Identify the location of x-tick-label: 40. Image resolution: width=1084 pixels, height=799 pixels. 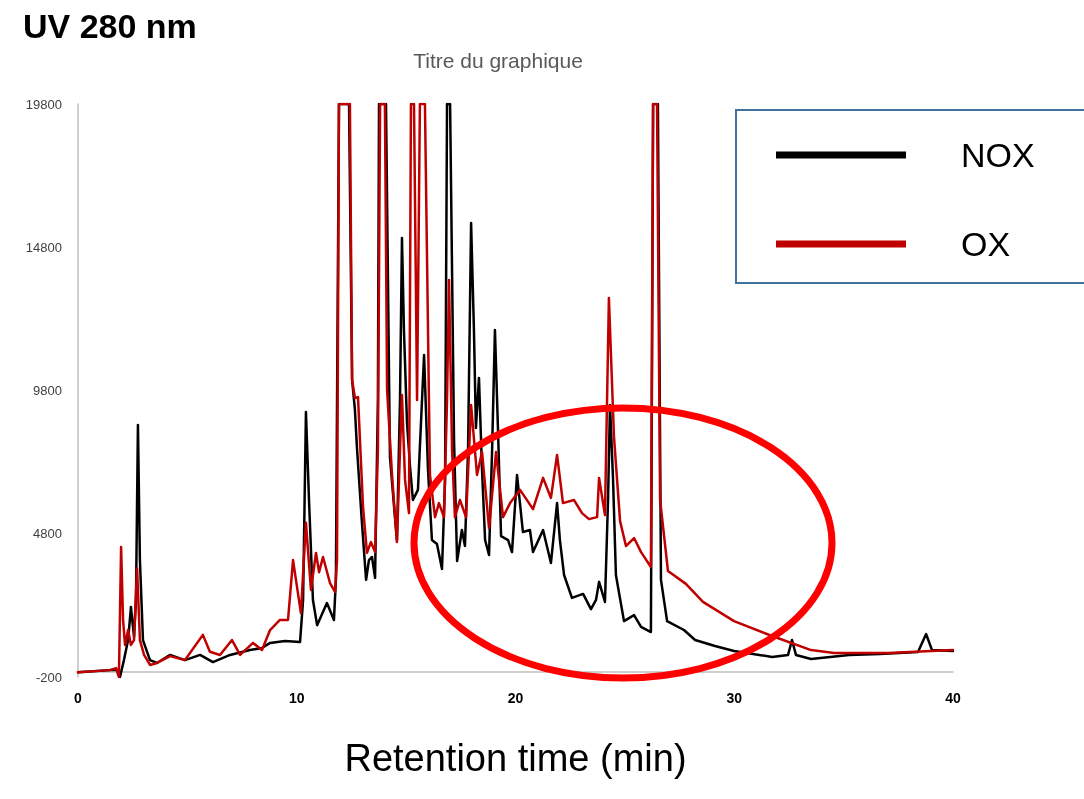
(953, 698).